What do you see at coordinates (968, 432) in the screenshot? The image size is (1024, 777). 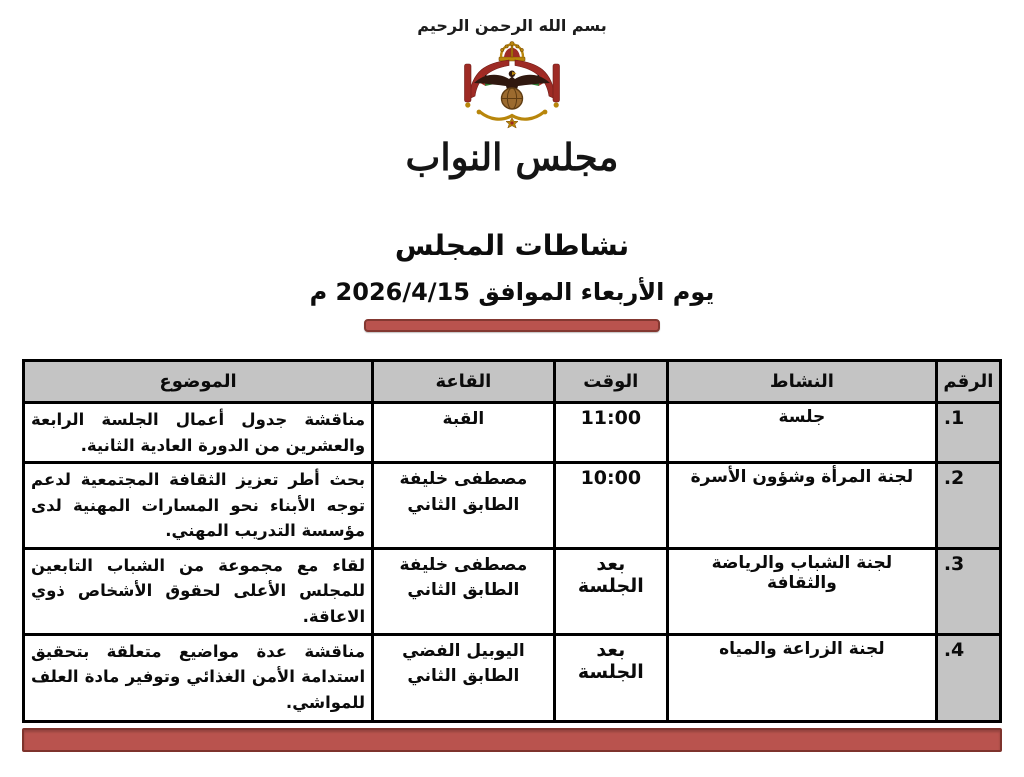 I see `row-number: 1.` at bounding box center [968, 432].